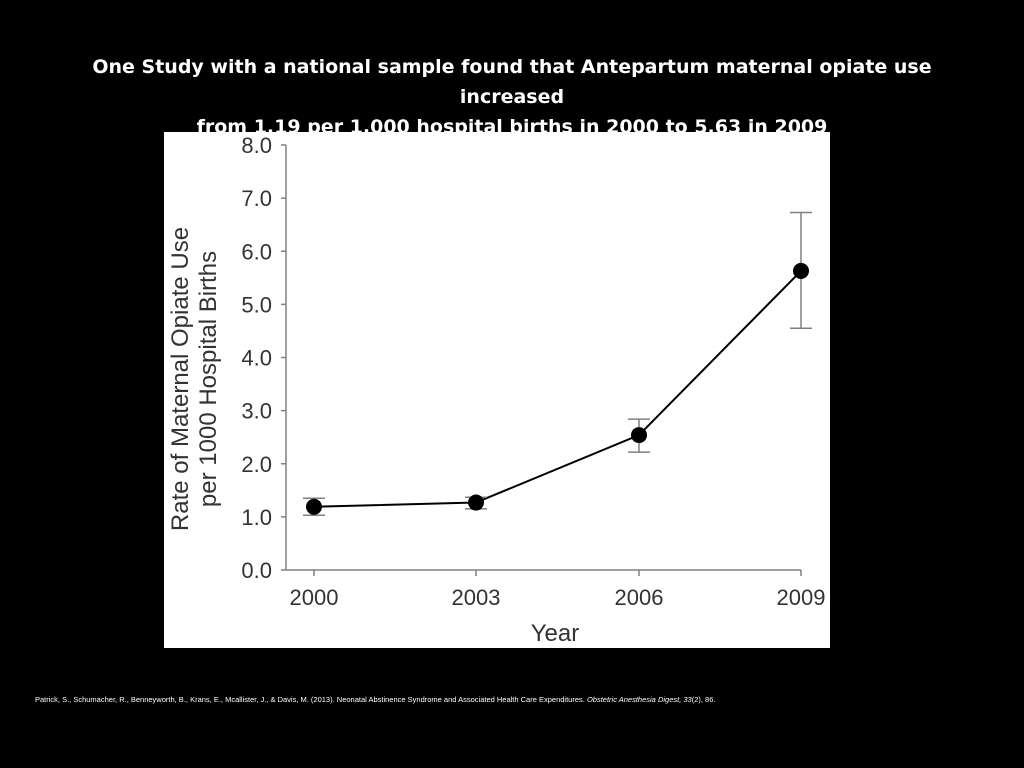 The height and width of the screenshot is (768, 1024). Describe the element at coordinates (180, 379) in the screenshot. I see `y-axis-label-line-1: Rate of Maternal Opiate Use` at that location.